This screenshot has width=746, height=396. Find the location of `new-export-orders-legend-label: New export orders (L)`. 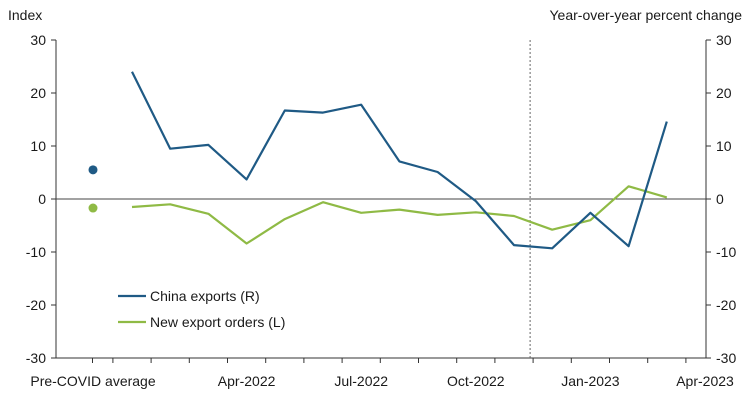

new-export-orders-legend-label: New export orders (L) is located at coordinates (217, 322).